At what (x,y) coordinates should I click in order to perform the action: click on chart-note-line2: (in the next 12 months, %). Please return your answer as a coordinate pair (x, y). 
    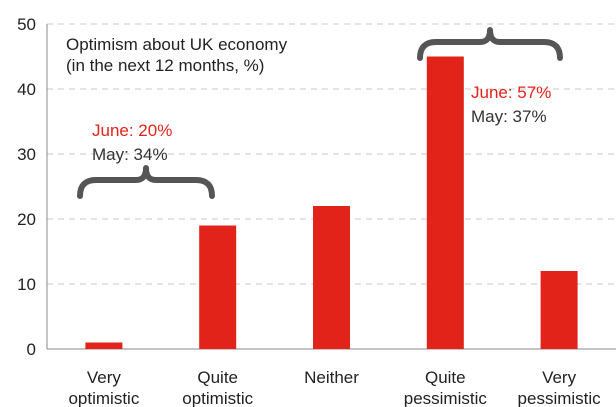
    Looking at the image, I should click on (165, 65).